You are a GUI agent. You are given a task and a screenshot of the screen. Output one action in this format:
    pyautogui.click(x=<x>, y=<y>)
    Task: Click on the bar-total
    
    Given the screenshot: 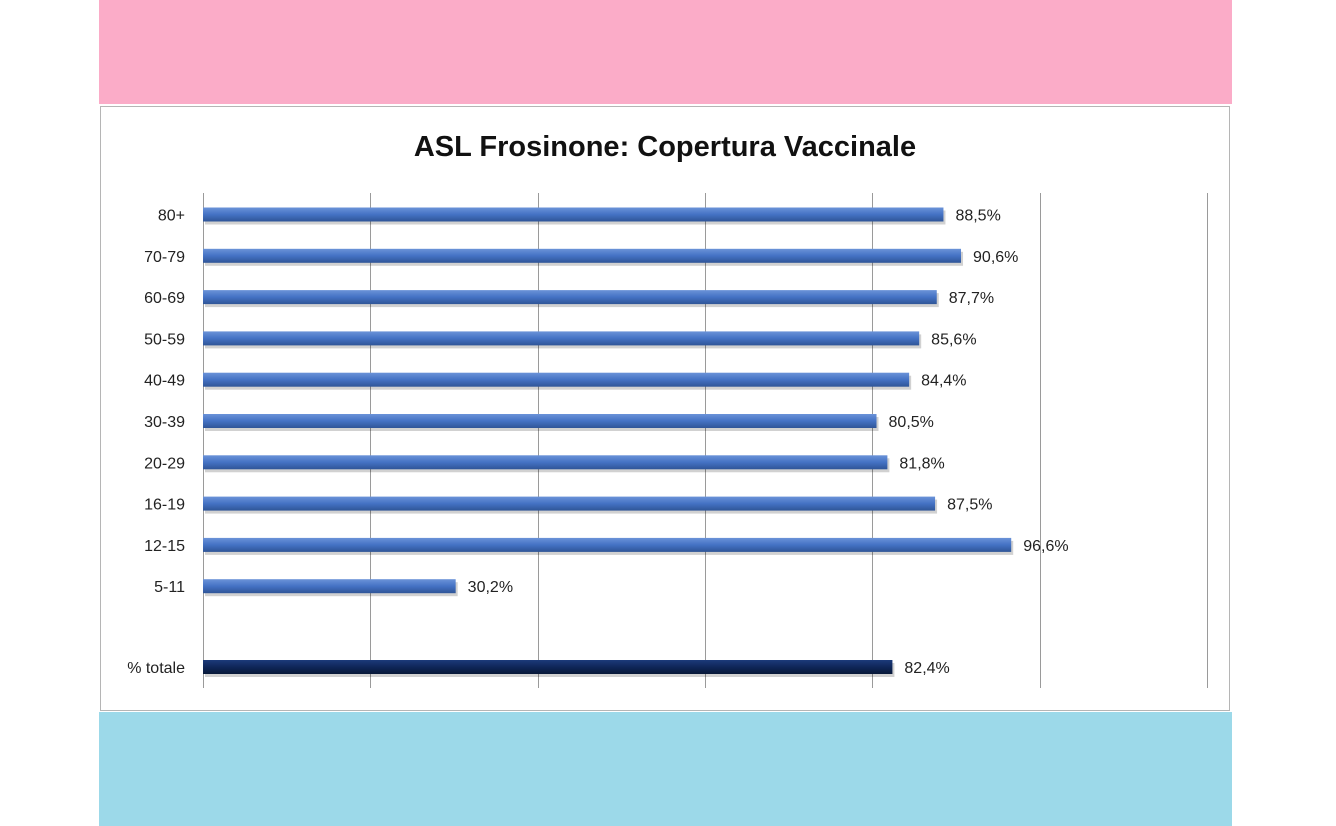 What is the action you would take?
    pyautogui.click(x=548, y=667)
    